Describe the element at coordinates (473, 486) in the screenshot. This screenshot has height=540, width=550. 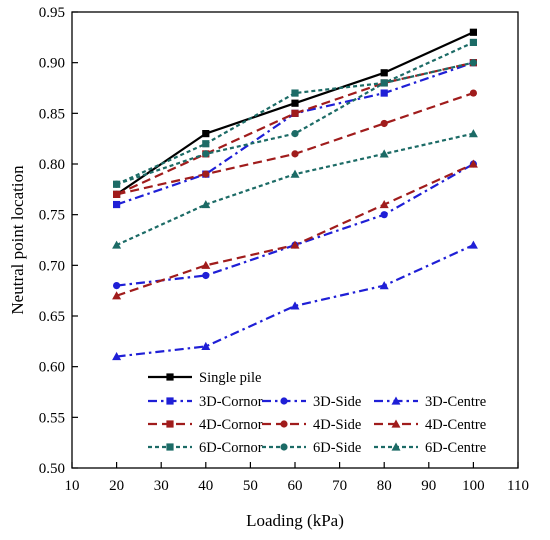
I see `x-tick-label: 100` at that location.